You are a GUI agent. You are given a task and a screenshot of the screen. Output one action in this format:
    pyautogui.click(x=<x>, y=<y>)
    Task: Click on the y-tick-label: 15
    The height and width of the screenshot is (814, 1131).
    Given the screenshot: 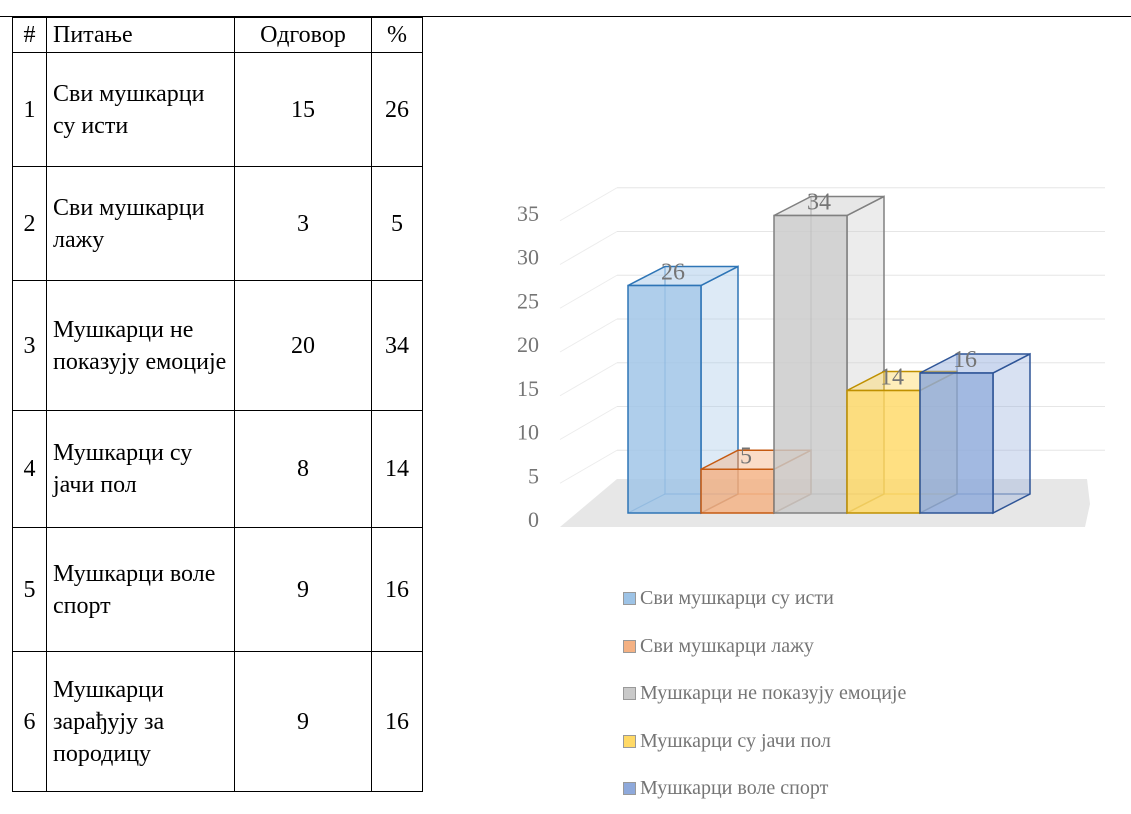 What is the action you would take?
    pyautogui.click(x=528, y=388)
    